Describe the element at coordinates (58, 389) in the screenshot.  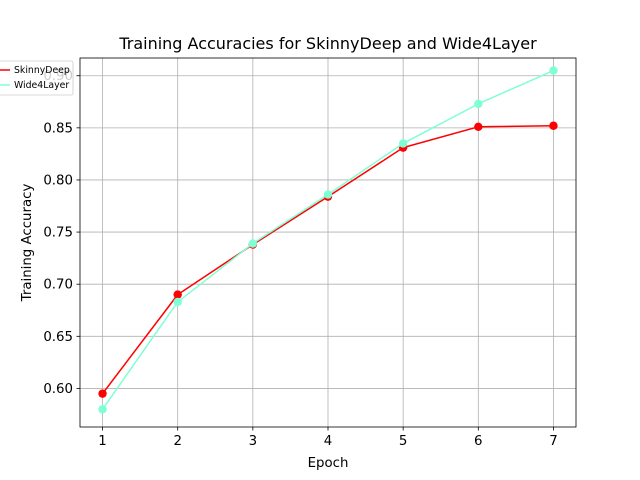
I see `y-tick-label: 0.60` at that location.